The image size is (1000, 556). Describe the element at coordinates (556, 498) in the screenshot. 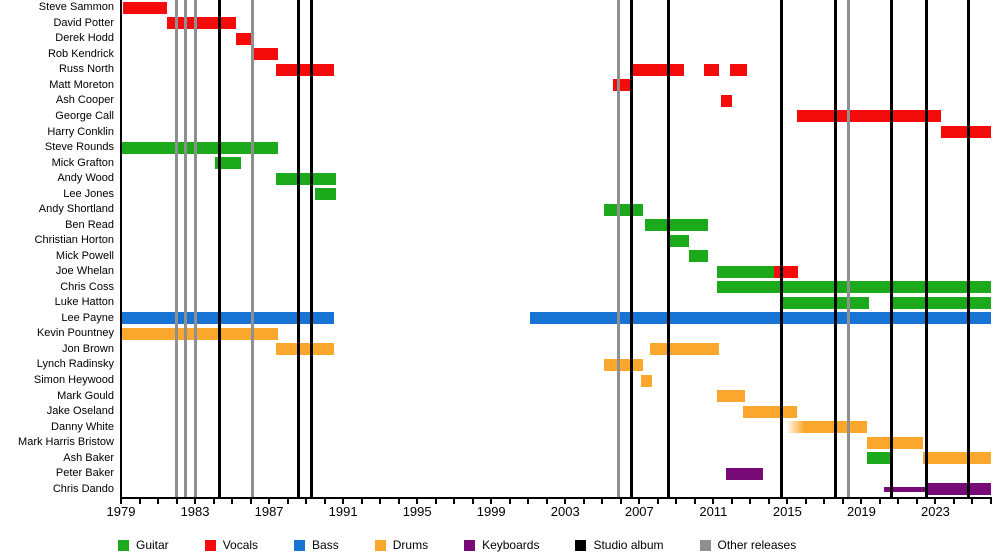

I see `x-axis-line` at that location.